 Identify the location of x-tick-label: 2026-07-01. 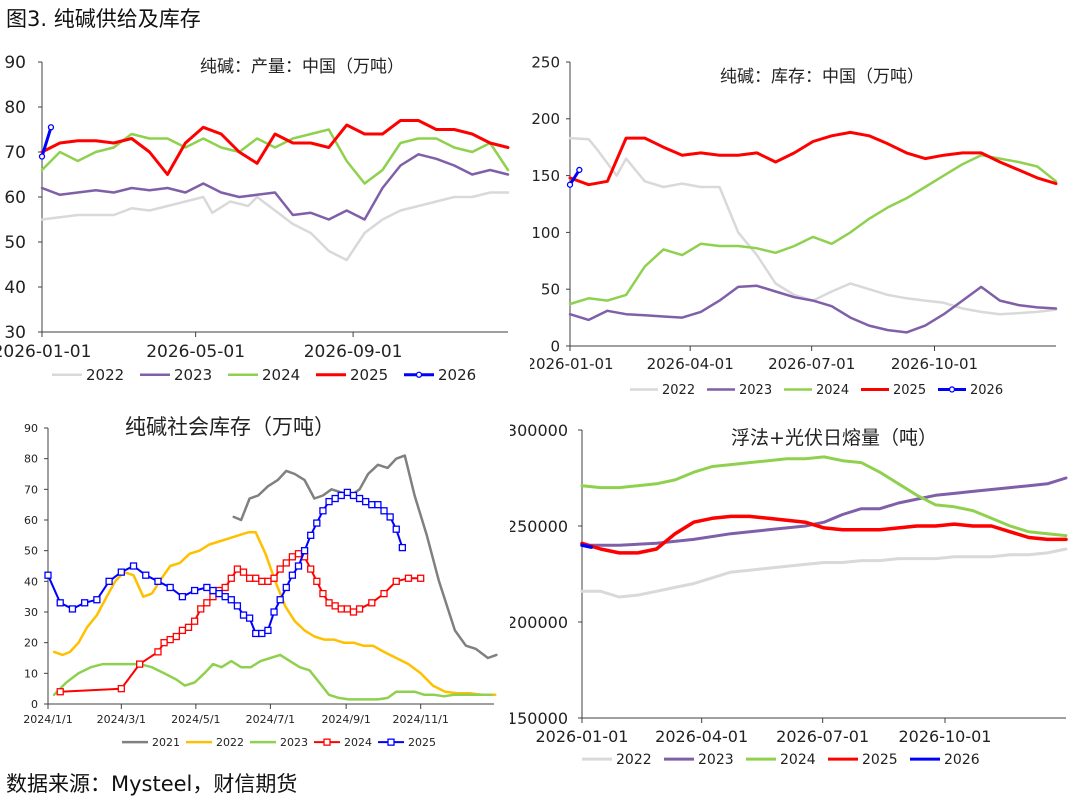
(822, 736).